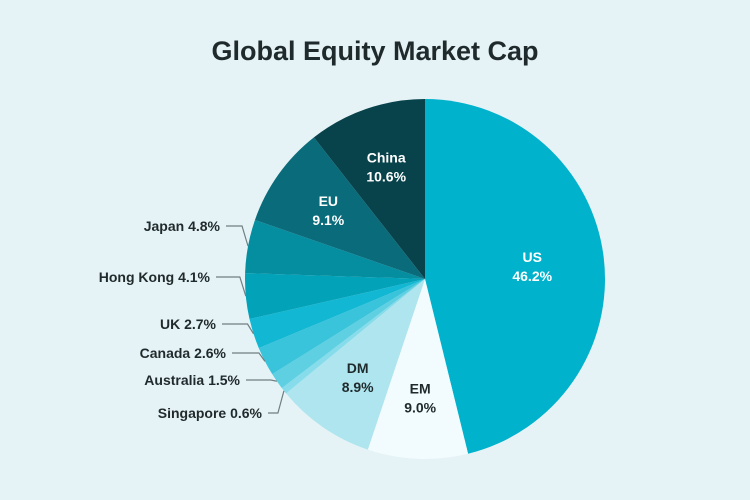  I want to click on slice-label-canada: Canada 2.6%, so click(183, 353).